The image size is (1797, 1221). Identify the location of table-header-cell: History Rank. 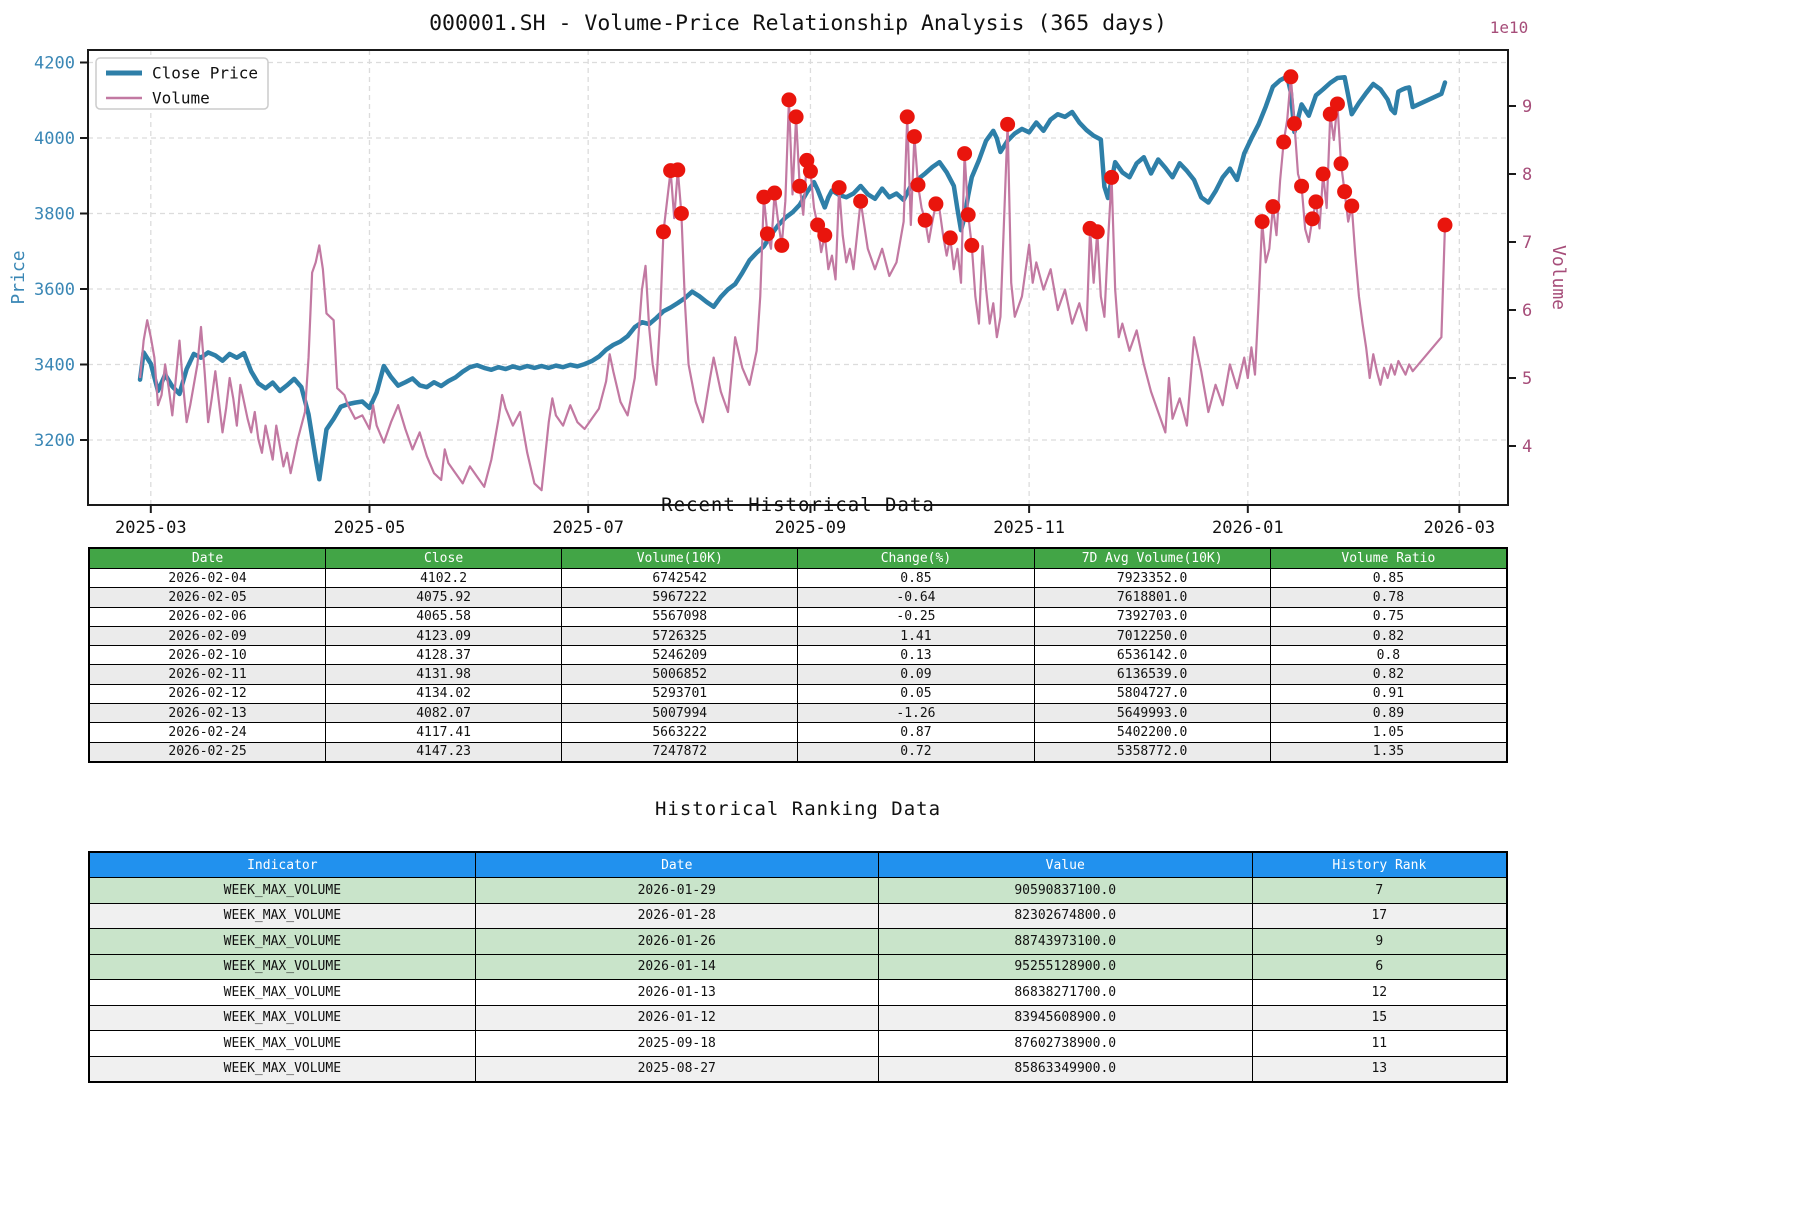
(1379, 864).